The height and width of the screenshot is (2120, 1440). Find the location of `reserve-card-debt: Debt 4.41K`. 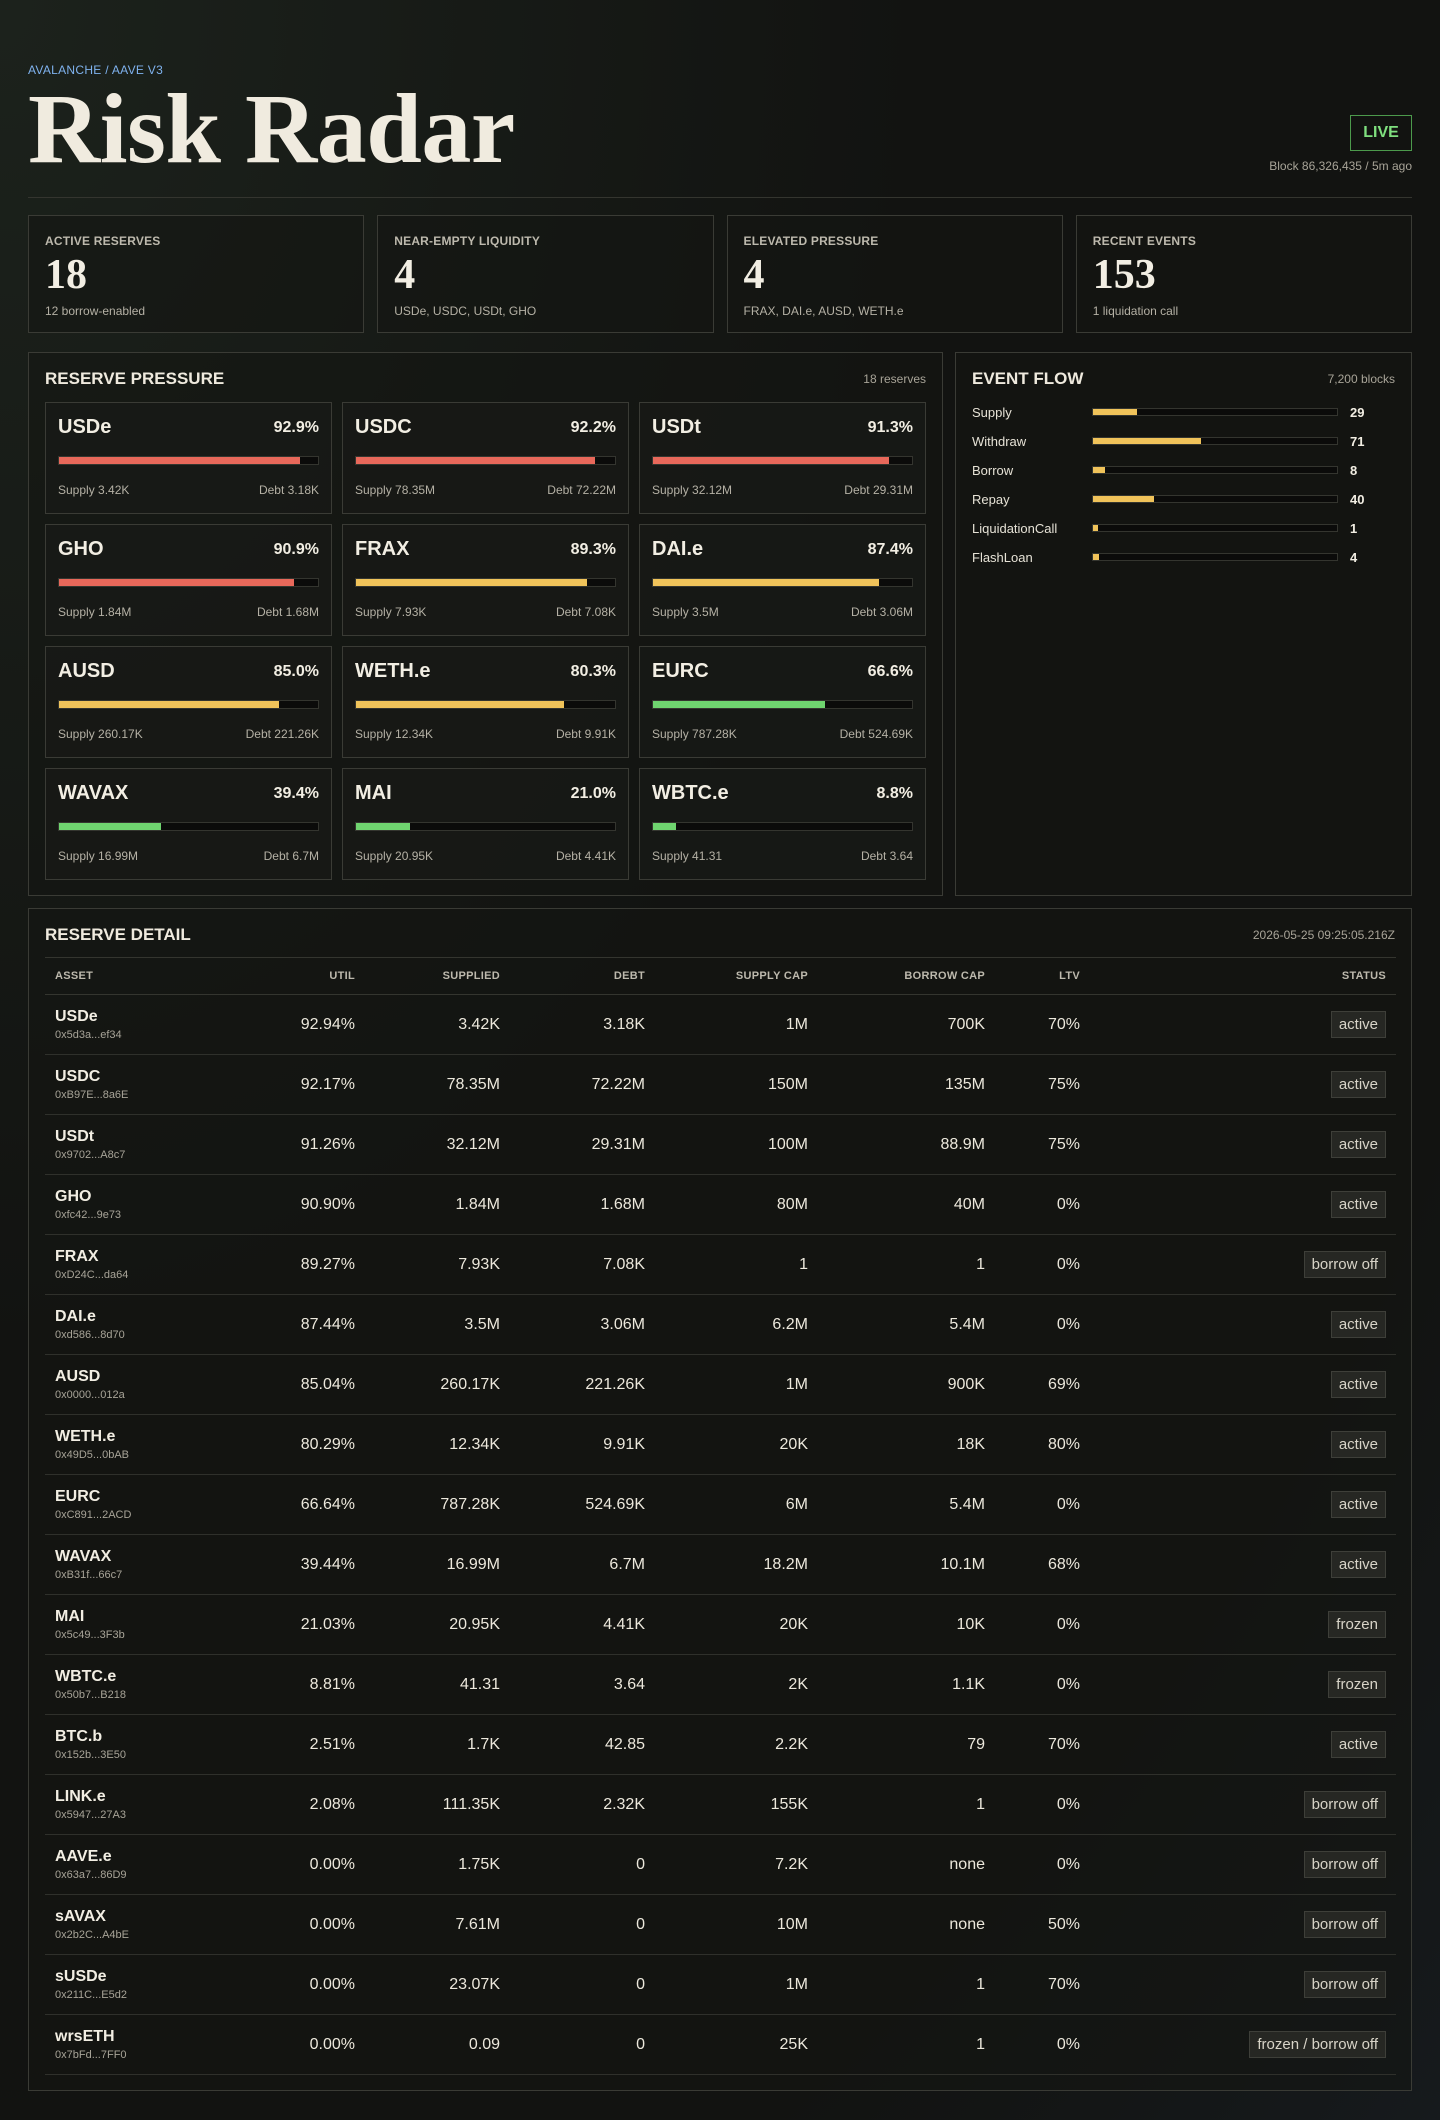

reserve-card-debt: Debt 4.41K is located at coordinates (585, 856).